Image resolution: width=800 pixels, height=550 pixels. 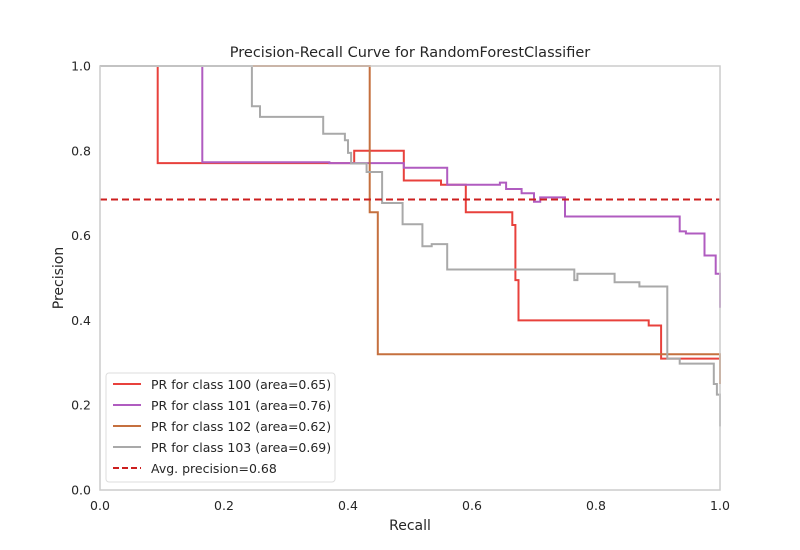 I want to click on y-tick-labels: 0.0 0.2 0.4 0.6 0.8 1.0, so click(x=81, y=278).